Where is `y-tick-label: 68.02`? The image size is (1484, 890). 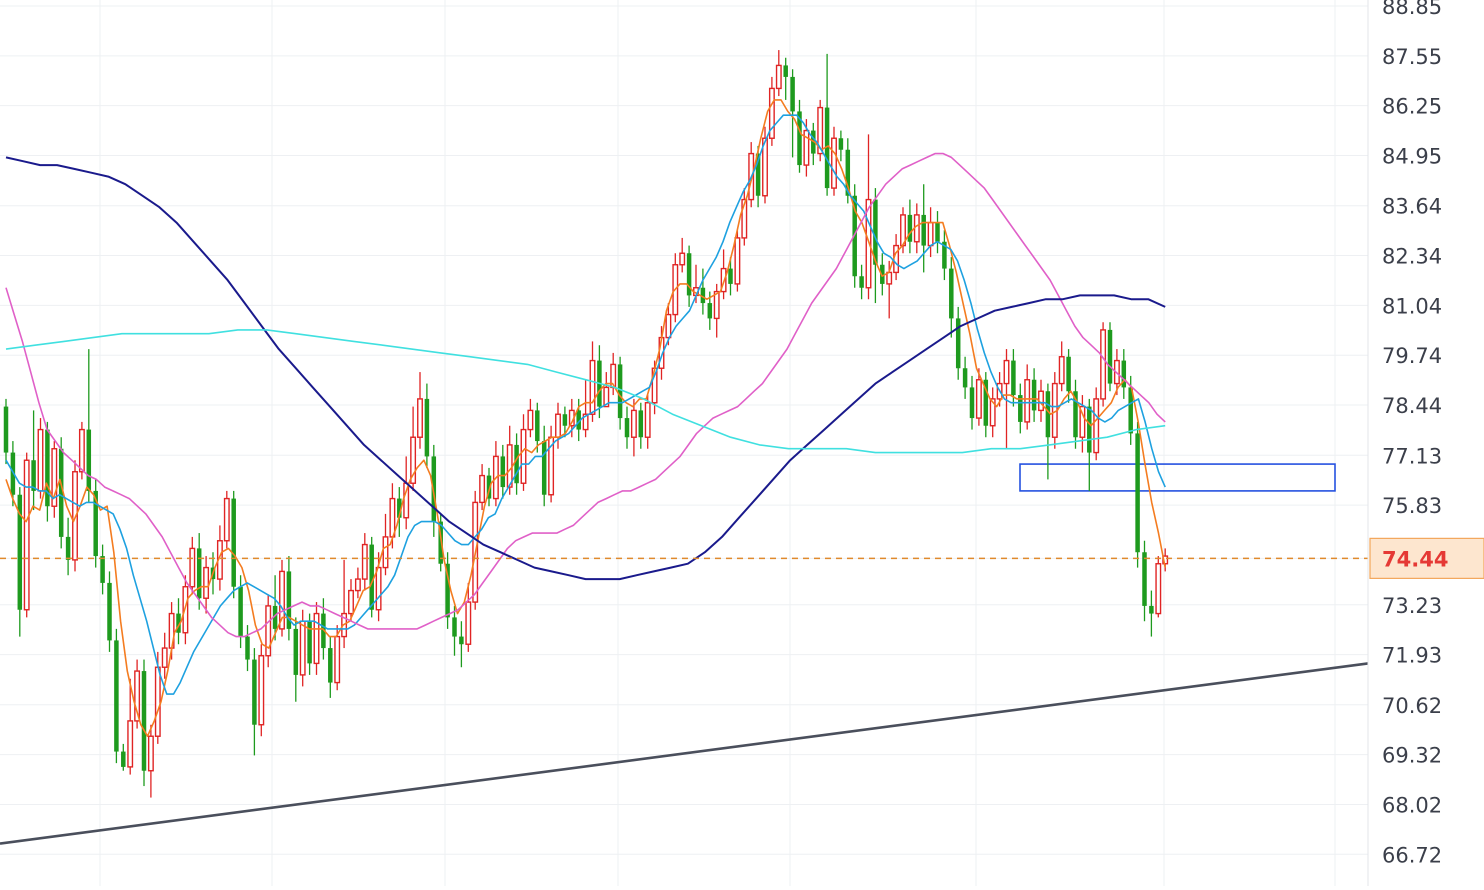
y-tick-label: 68.02 is located at coordinates (1412, 805).